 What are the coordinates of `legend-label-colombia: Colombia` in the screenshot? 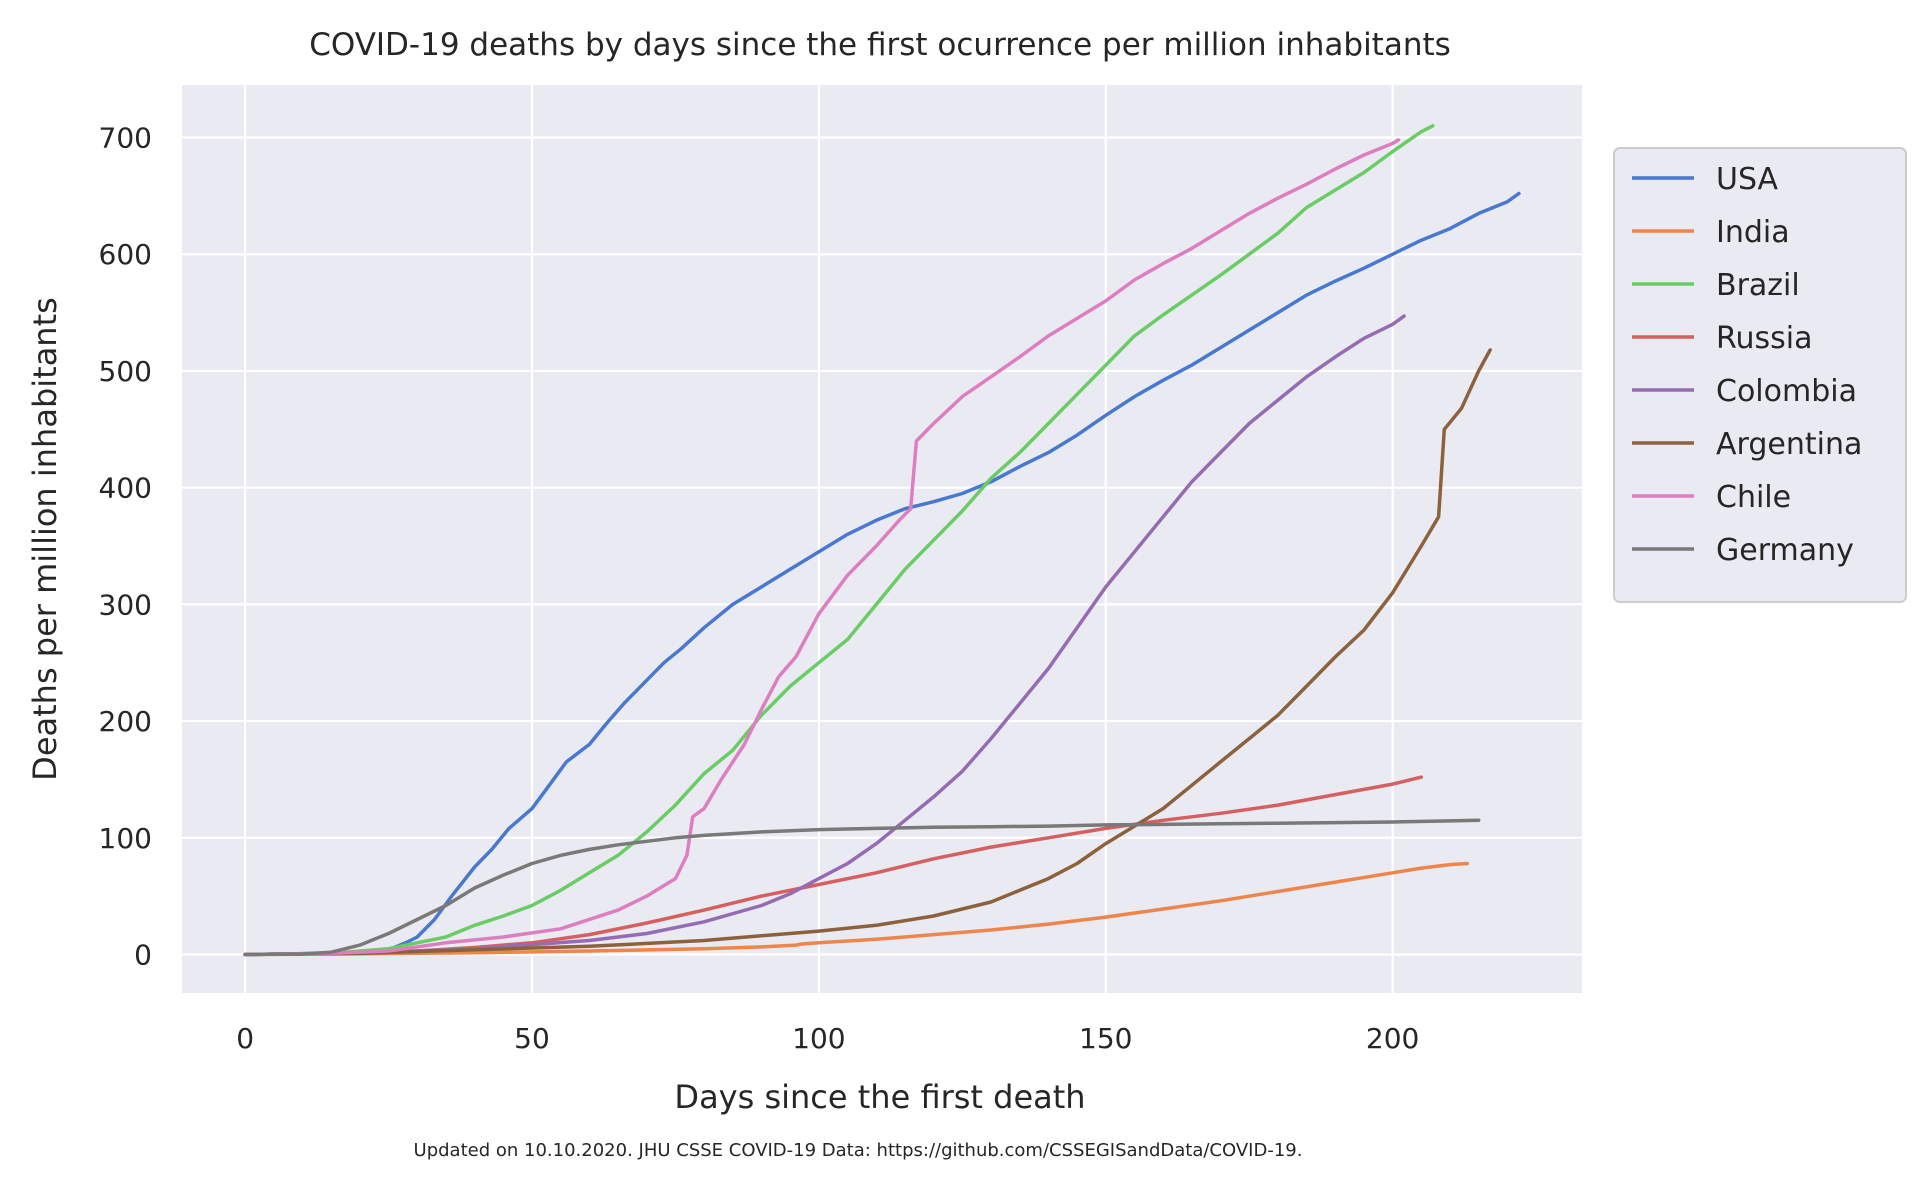 It's located at (1786, 391).